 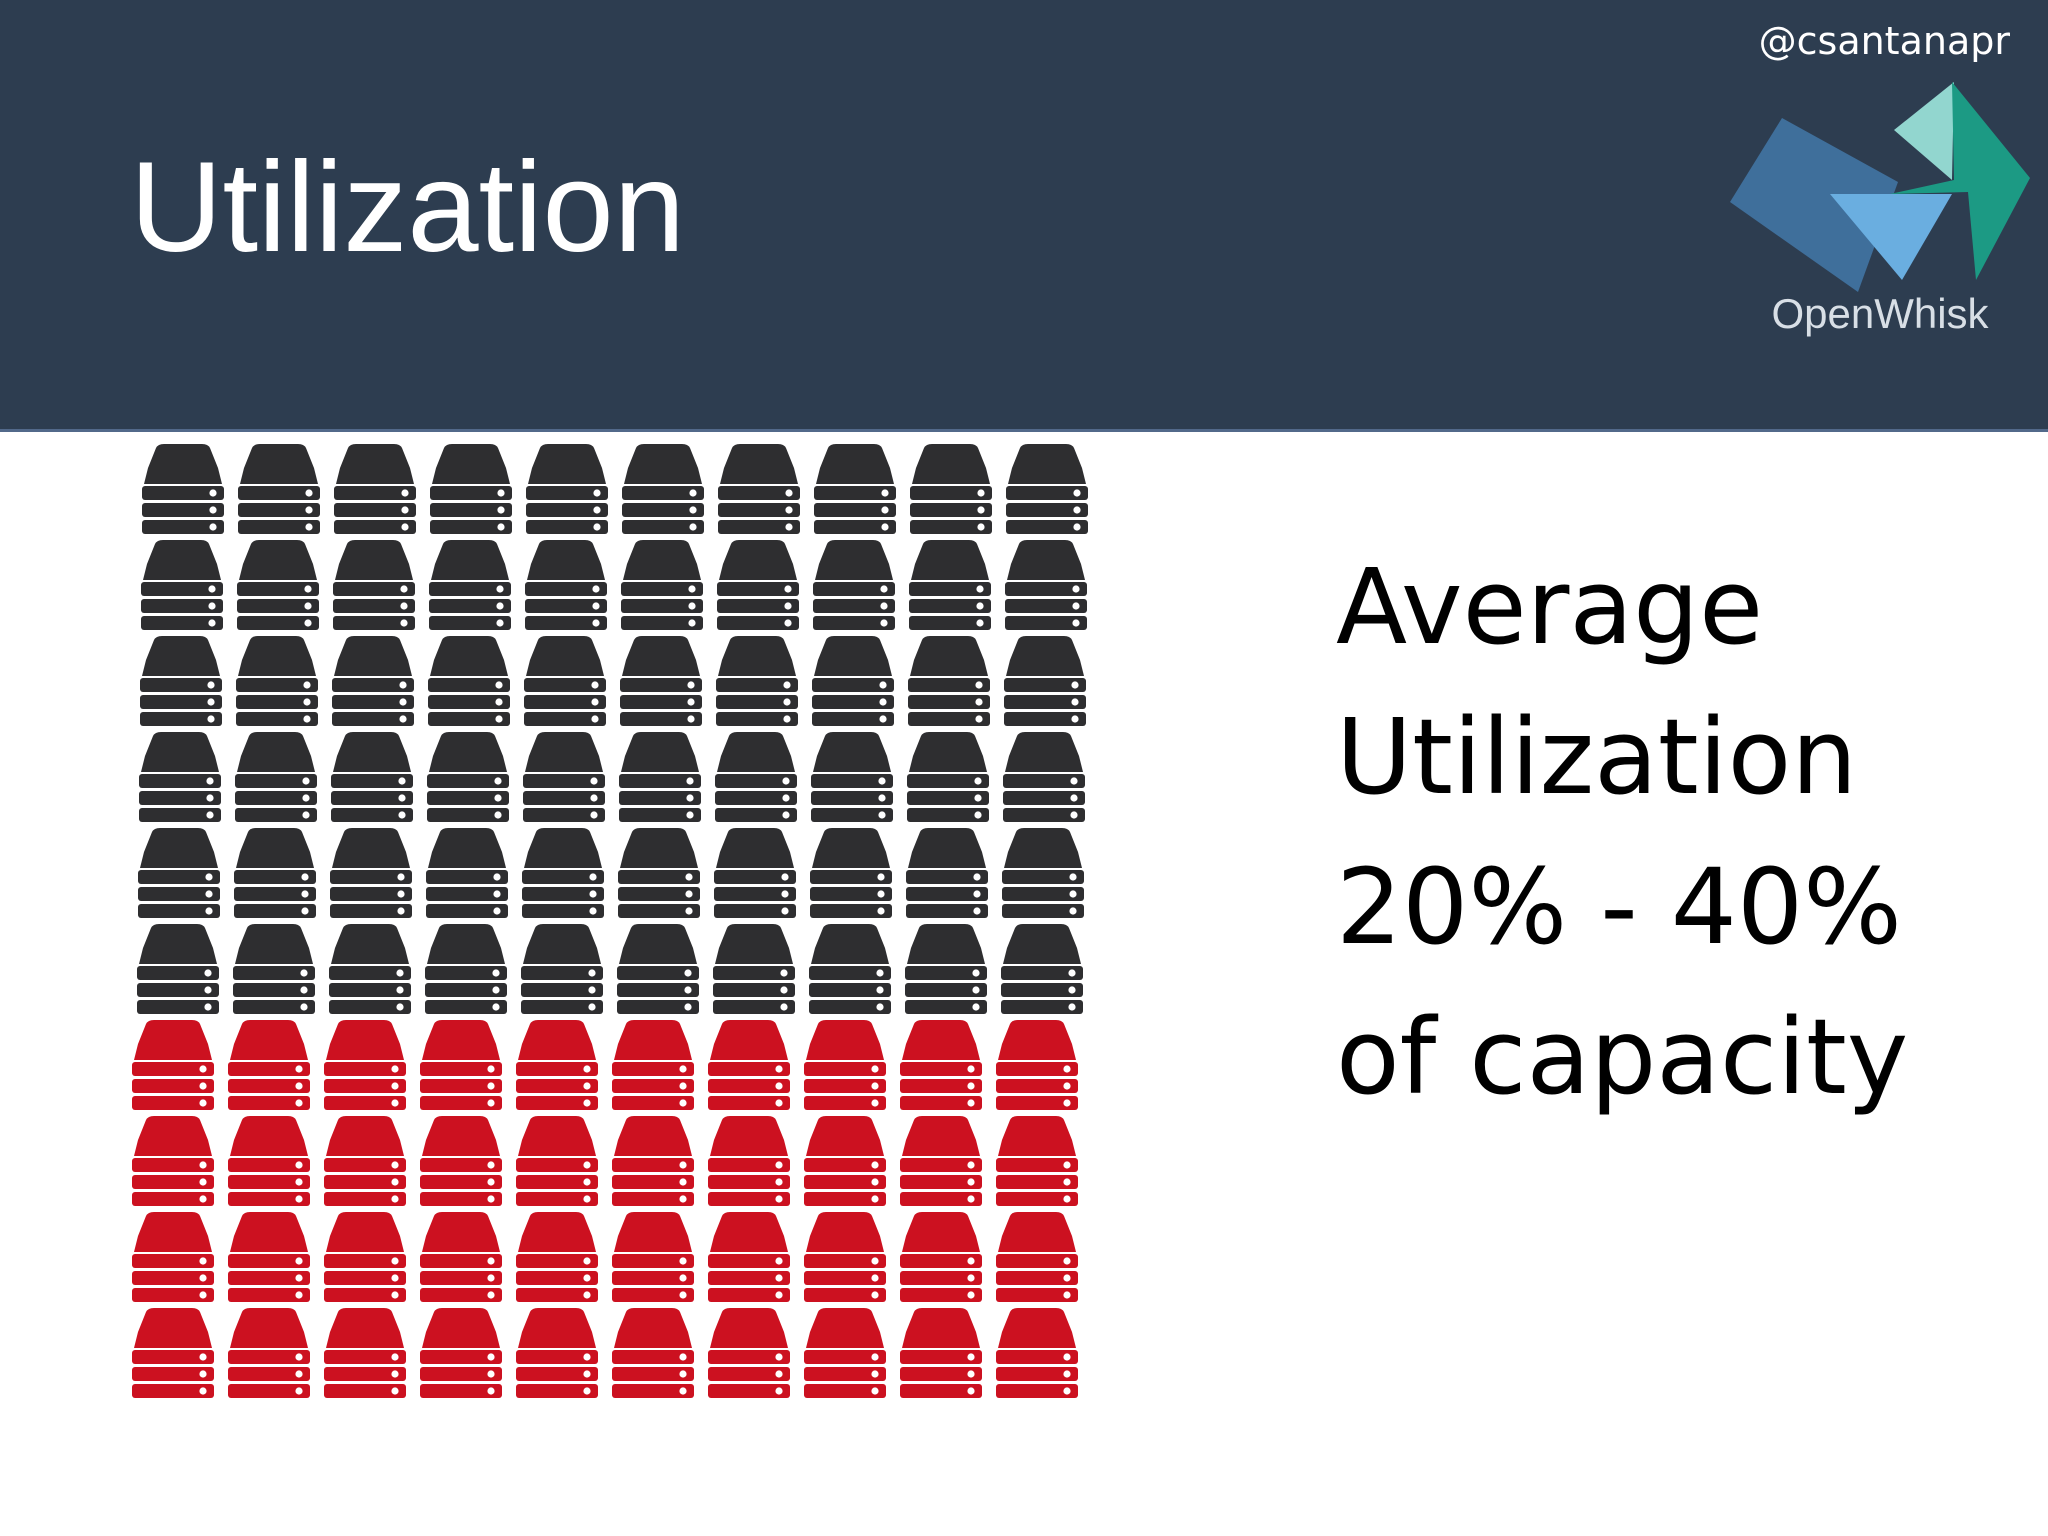 I want to click on openwhisk-logo-icon, so click(x=1880, y=187).